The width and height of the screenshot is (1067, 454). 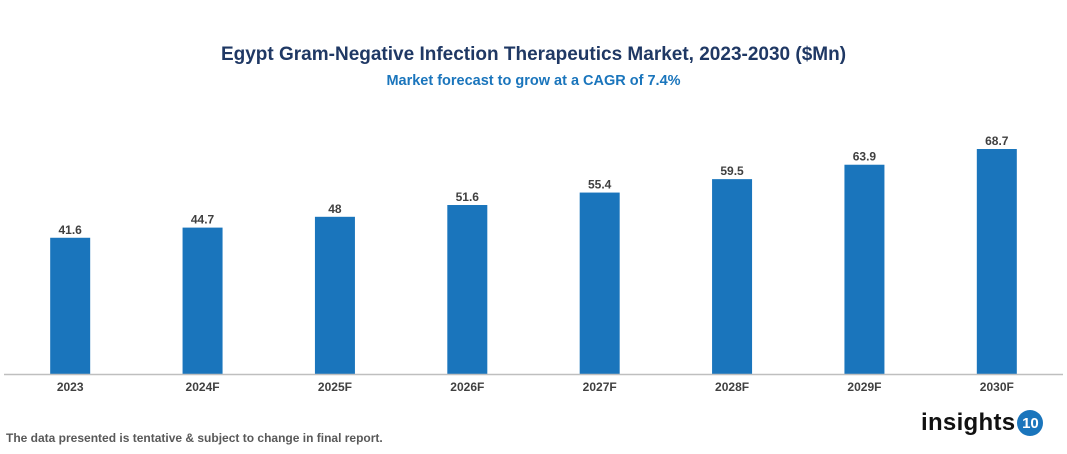 What do you see at coordinates (203, 387) in the screenshot?
I see `x-tick-label: 2024F` at bounding box center [203, 387].